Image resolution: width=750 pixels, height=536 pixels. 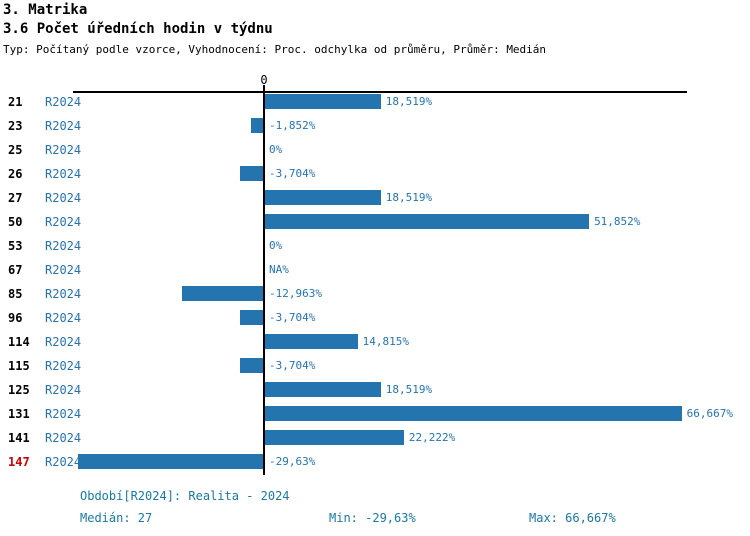 What do you see at coordinates (264, 80) in the screenshot?
I see `zero-tick-label: 0` at bounding box center [264, 80].